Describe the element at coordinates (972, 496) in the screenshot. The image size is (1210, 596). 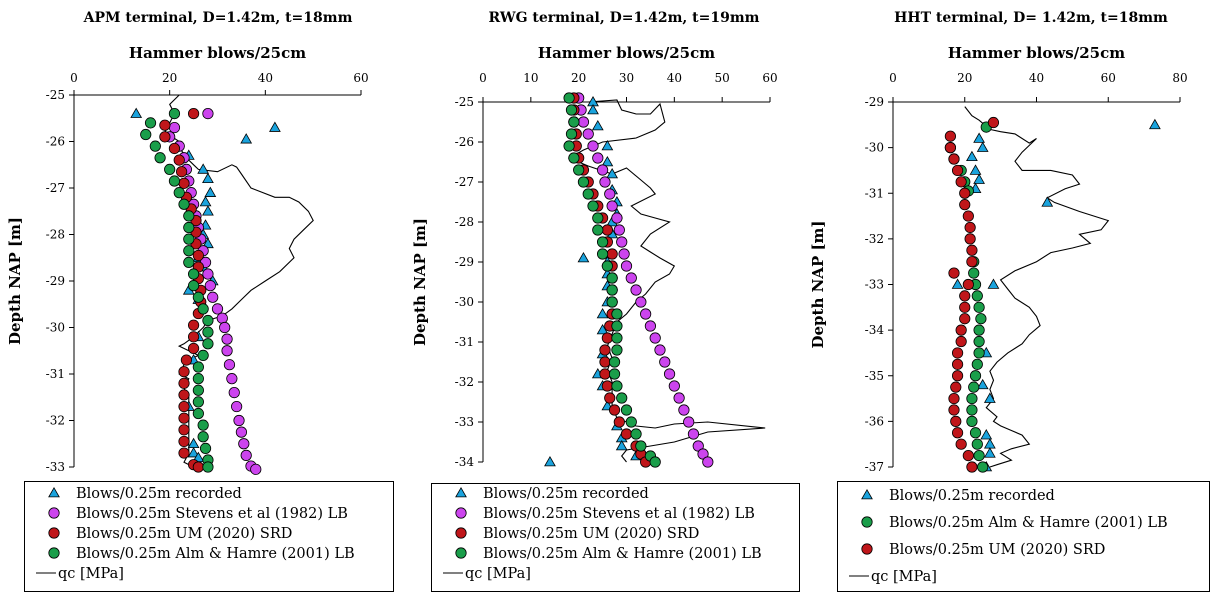
I see `legend-label: Blows/0.25m recorded` at that location.